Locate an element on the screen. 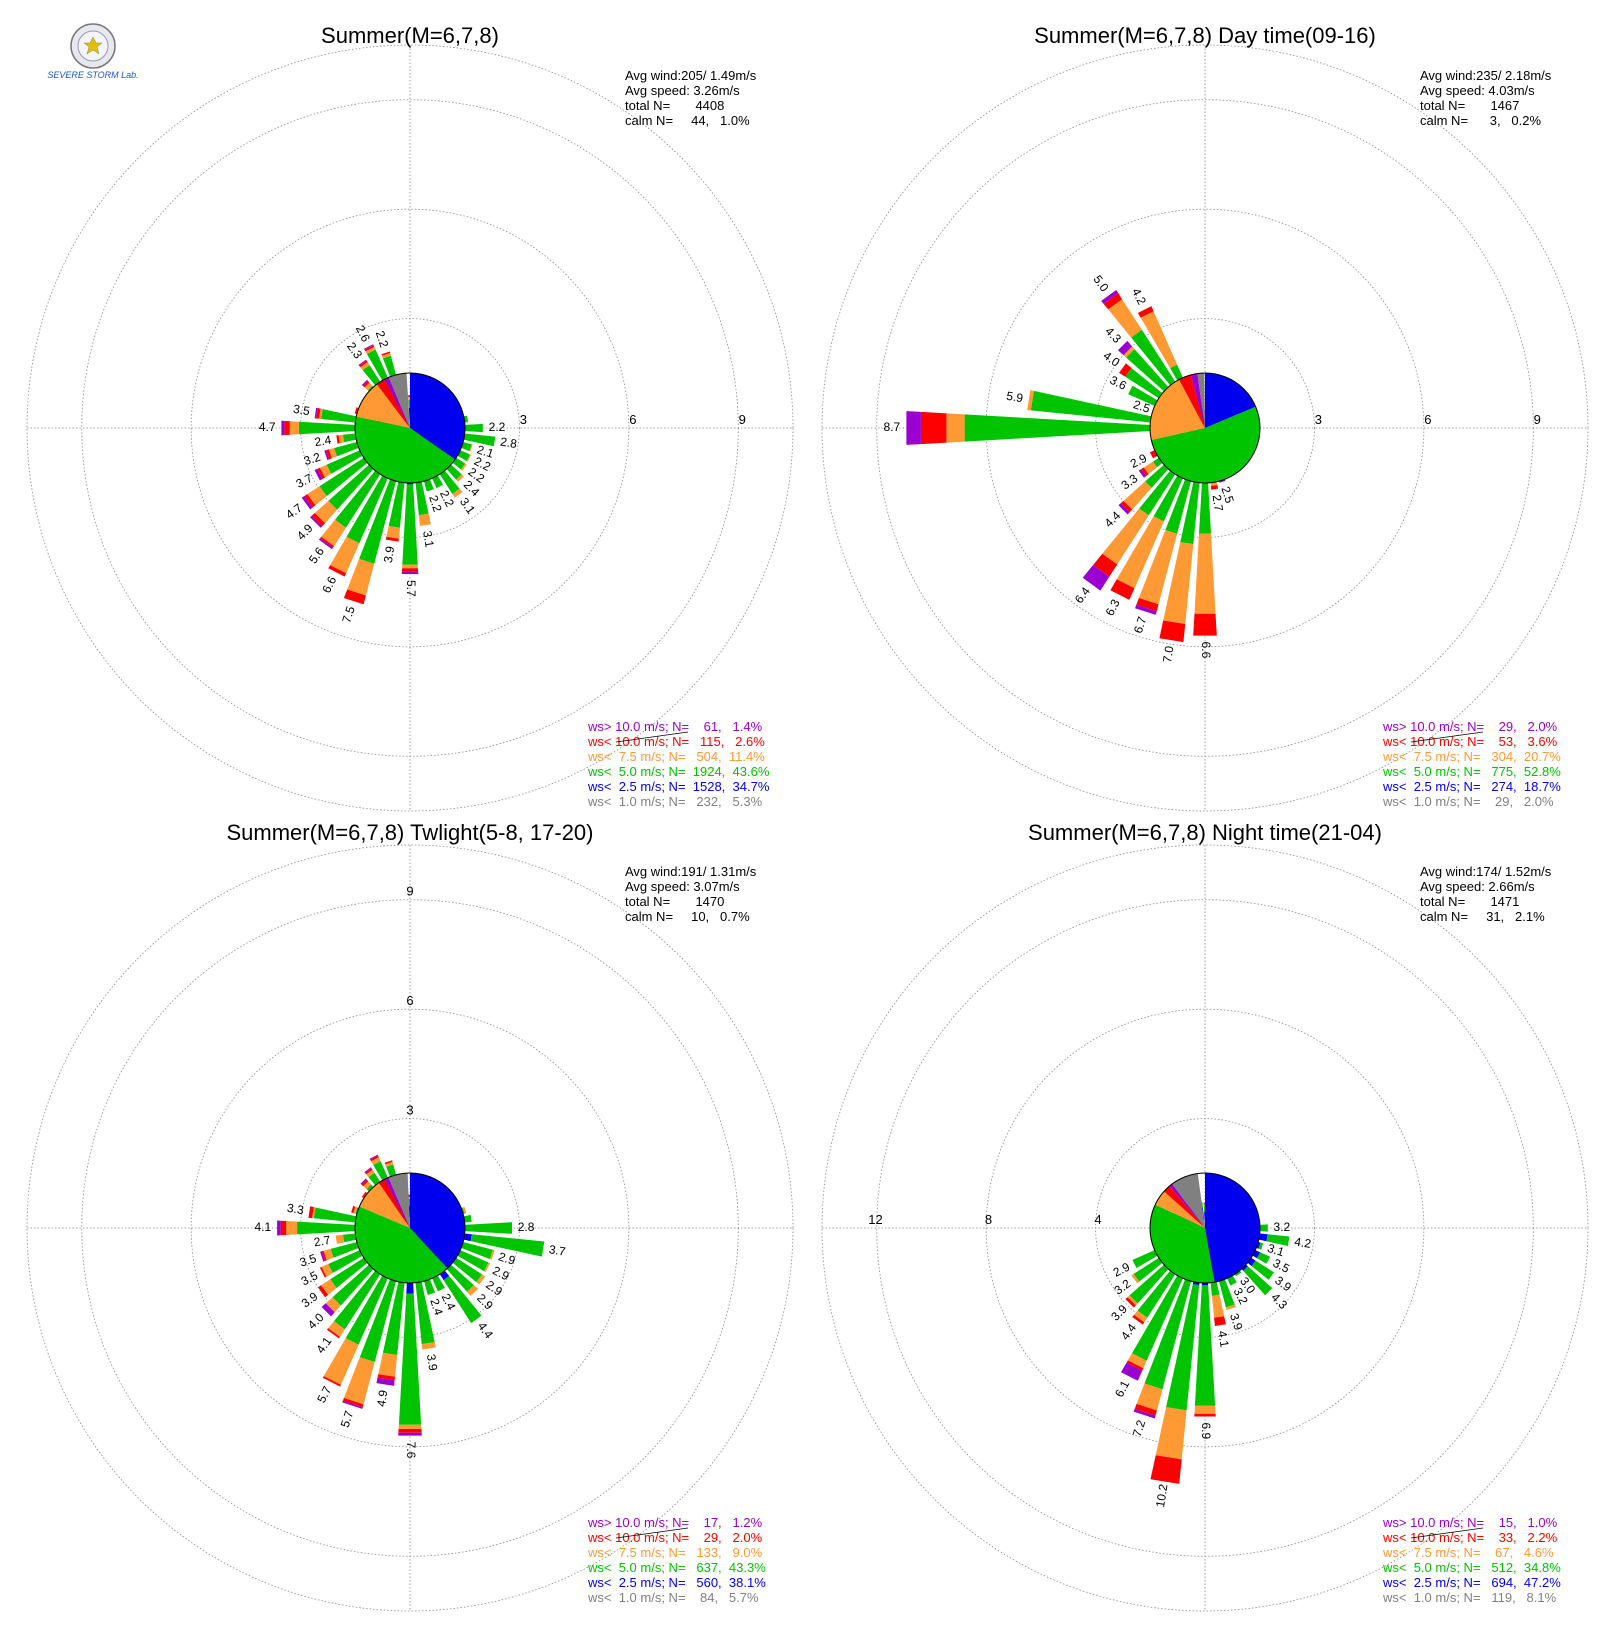  bar-value-label: 6.4 is located at coordinates (1082, 595).